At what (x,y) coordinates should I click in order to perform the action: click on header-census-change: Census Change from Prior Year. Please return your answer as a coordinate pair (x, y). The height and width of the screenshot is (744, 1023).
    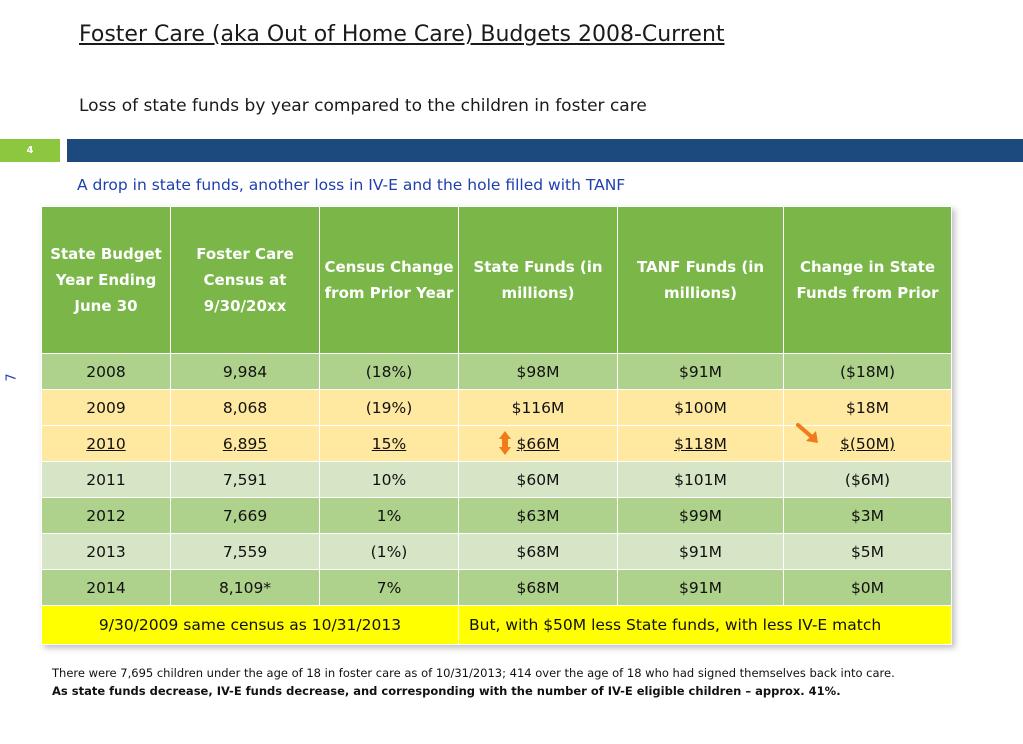
    Looking at the image, I should click on (389, 280).